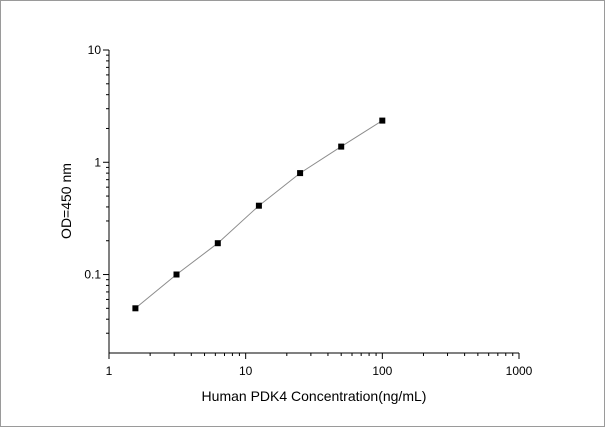 Image resolution: width=605 pixels, height=431 pixels. What do you see at coordinates (246, 371) in the screenshot?
I see `x-tick-label: 10` at bounding box center [246, 371].